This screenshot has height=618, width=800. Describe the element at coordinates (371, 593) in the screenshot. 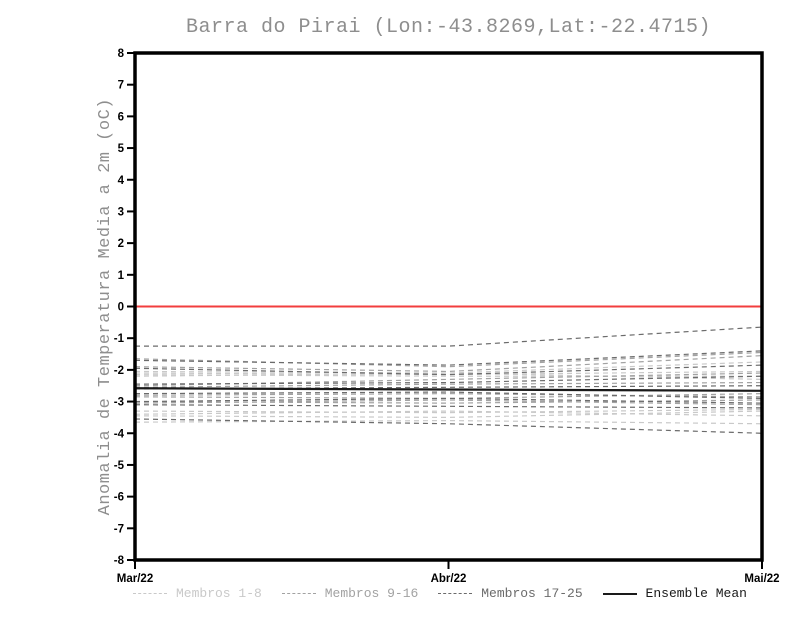

I see `legend-label: Membros 9-16` at that location.